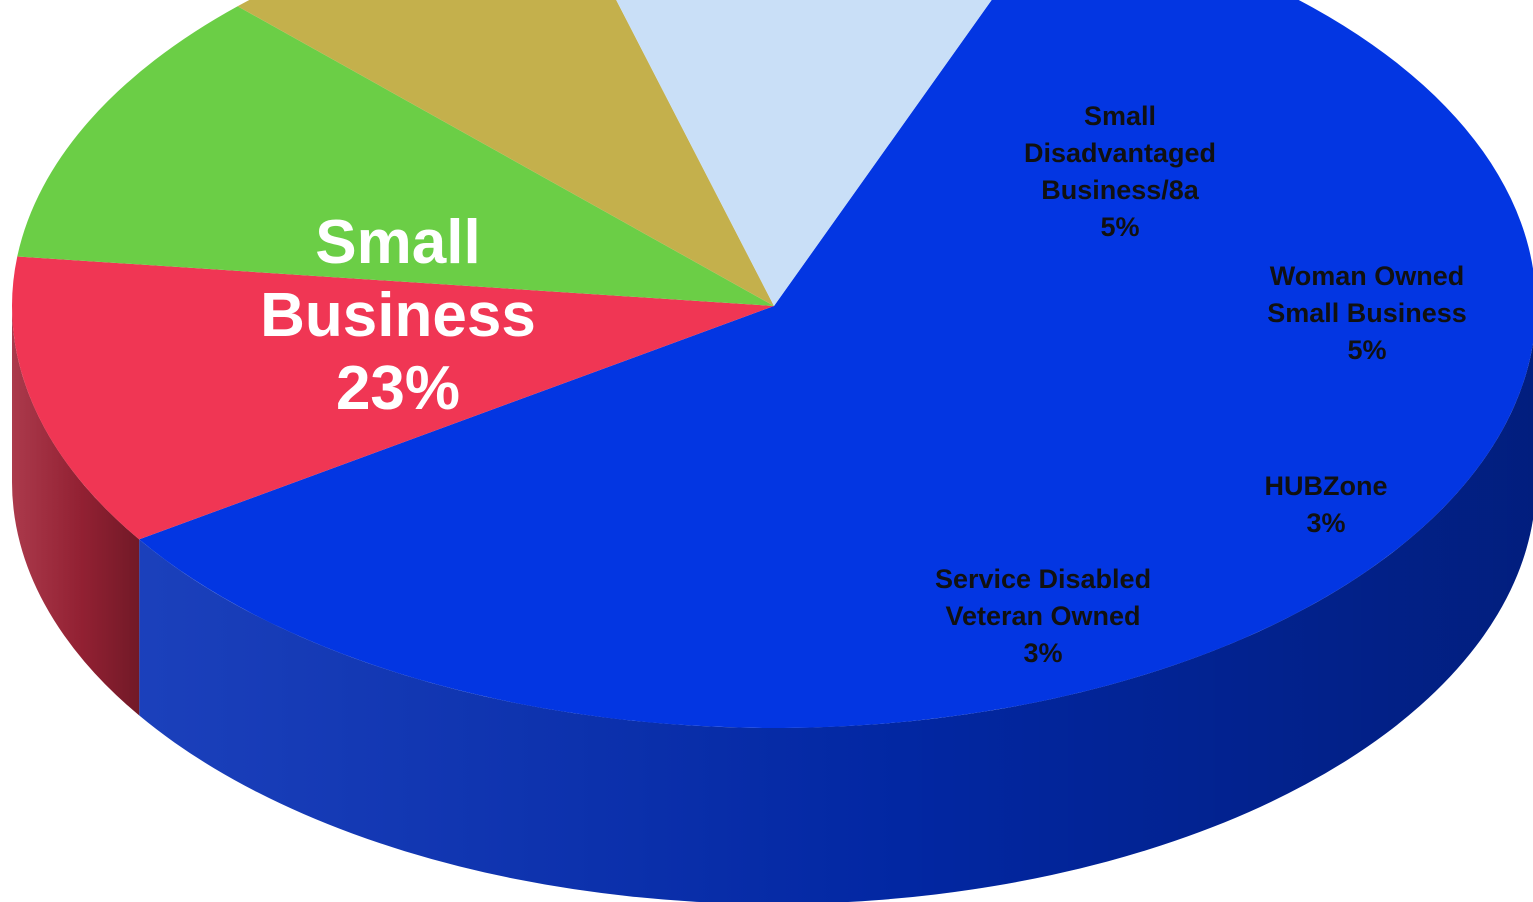  What do you see at coordinates (1326, 486) in the screenshot?
I see `slice-name-line: HUBZone` at bounding box center [1326, 486].